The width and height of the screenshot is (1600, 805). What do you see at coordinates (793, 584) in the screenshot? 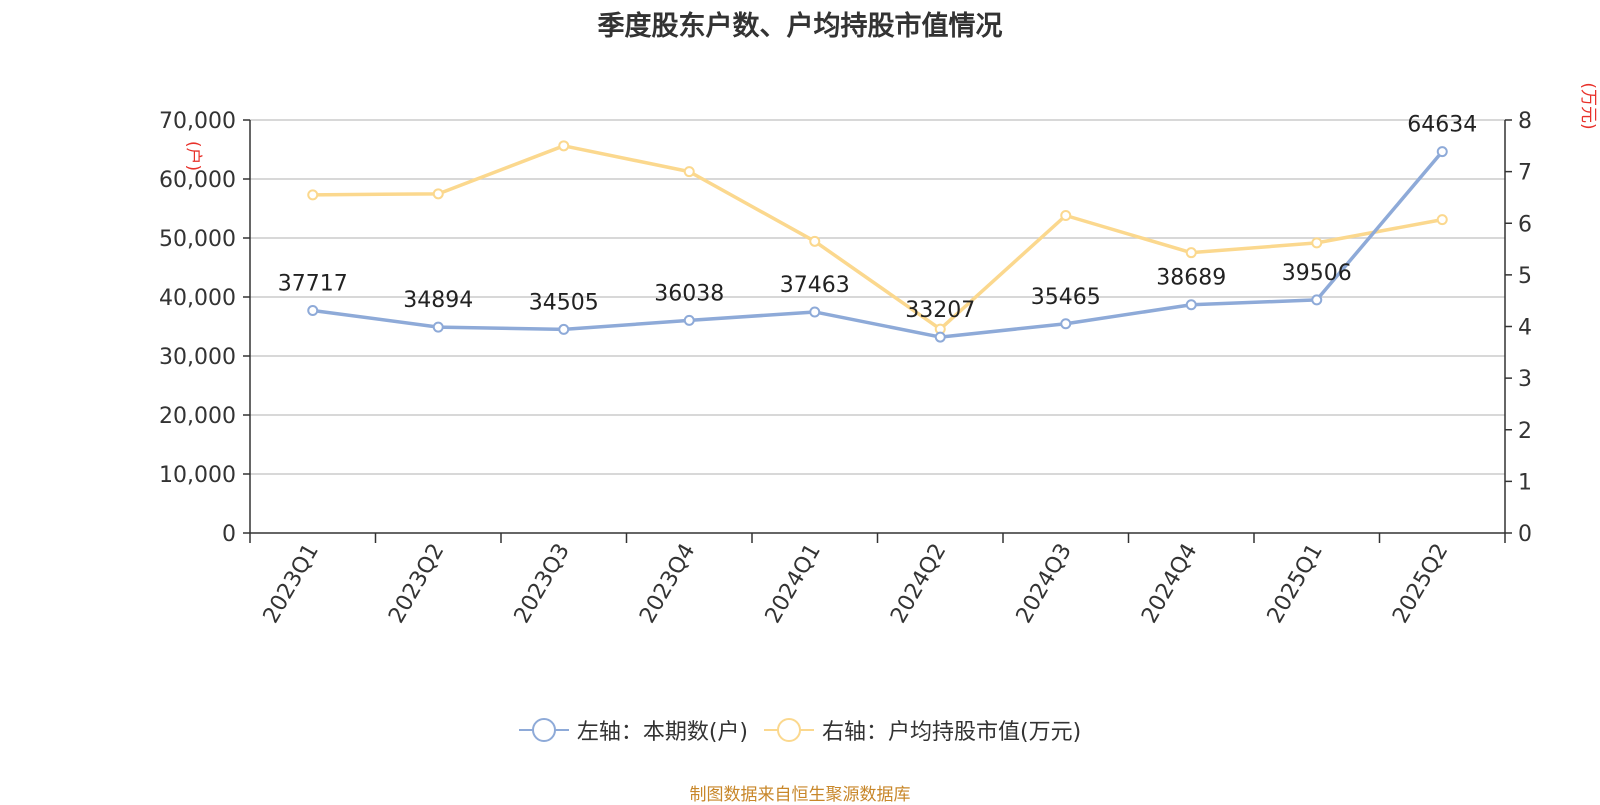
I see `x-tick-label: 2024Q1` at bounding box center [793, 584].